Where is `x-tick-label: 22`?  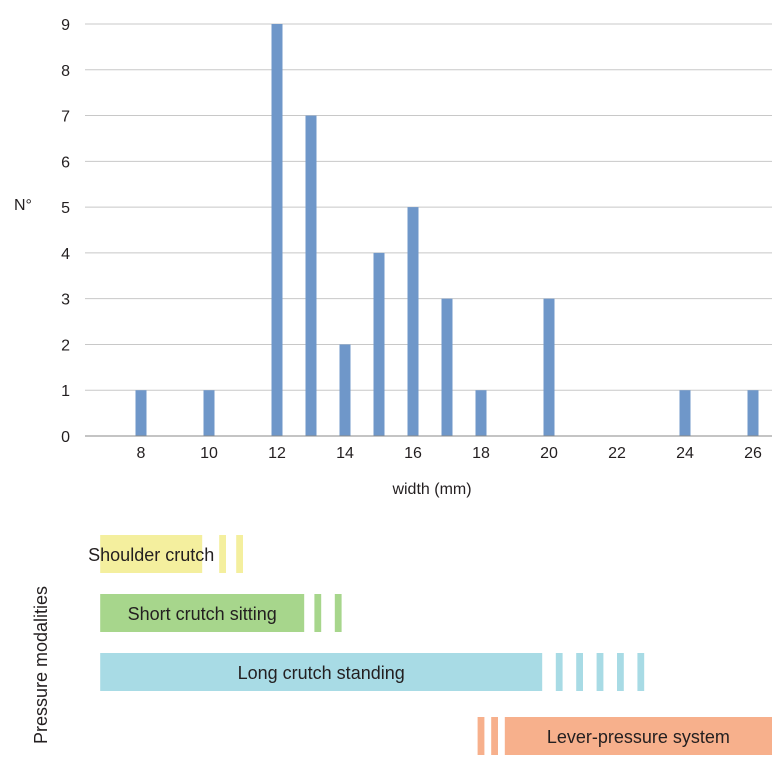
x-tick-label: 22 is located at coordinates (617, 453).